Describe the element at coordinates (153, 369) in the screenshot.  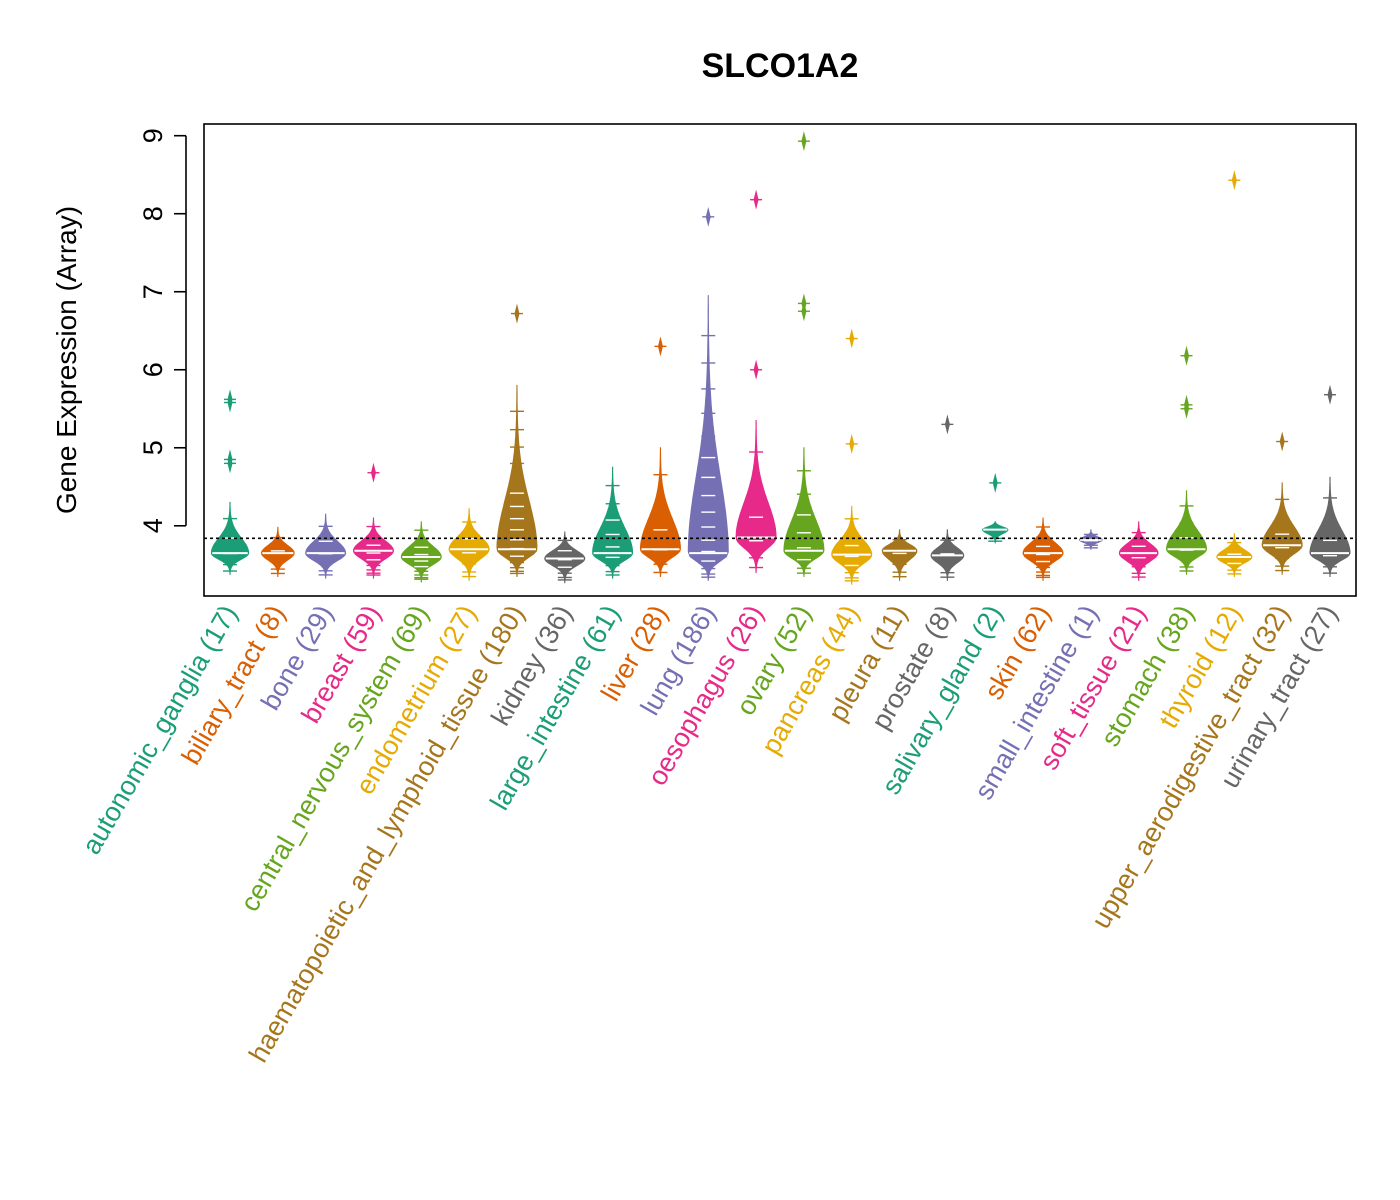
I see `y-tick-label: 6` at that location.